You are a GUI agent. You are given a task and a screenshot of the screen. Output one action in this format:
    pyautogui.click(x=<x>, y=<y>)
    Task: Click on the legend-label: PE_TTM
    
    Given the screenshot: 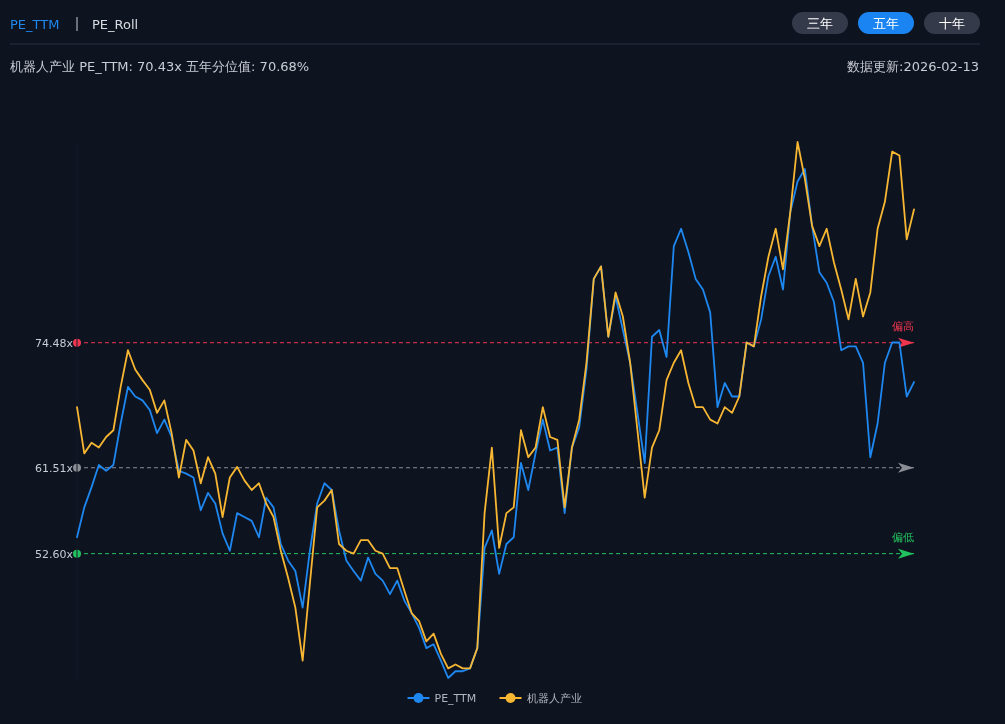 What is the action you would take?
    pyautogui.click(x=455, y=698)
    